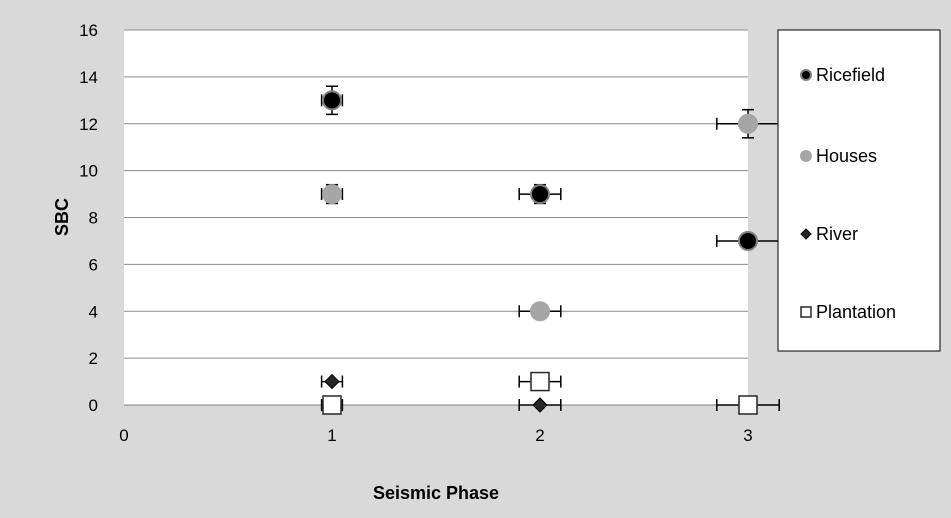  I want to click on legend-marker-ricefield, so click(806, 75).